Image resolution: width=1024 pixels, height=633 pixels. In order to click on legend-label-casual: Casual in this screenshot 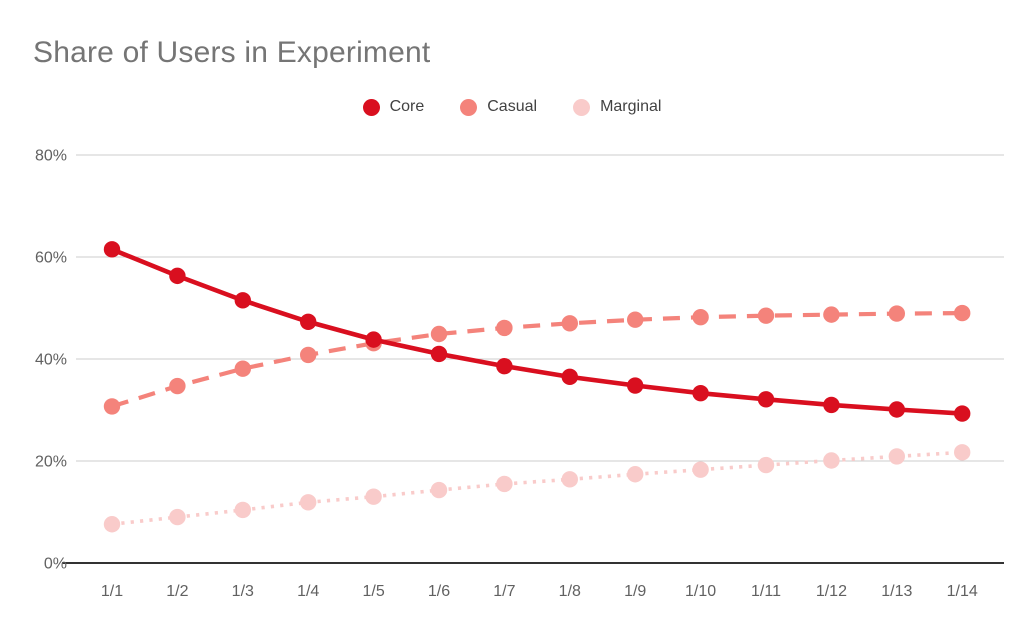, I will do `click(512, 106)`.